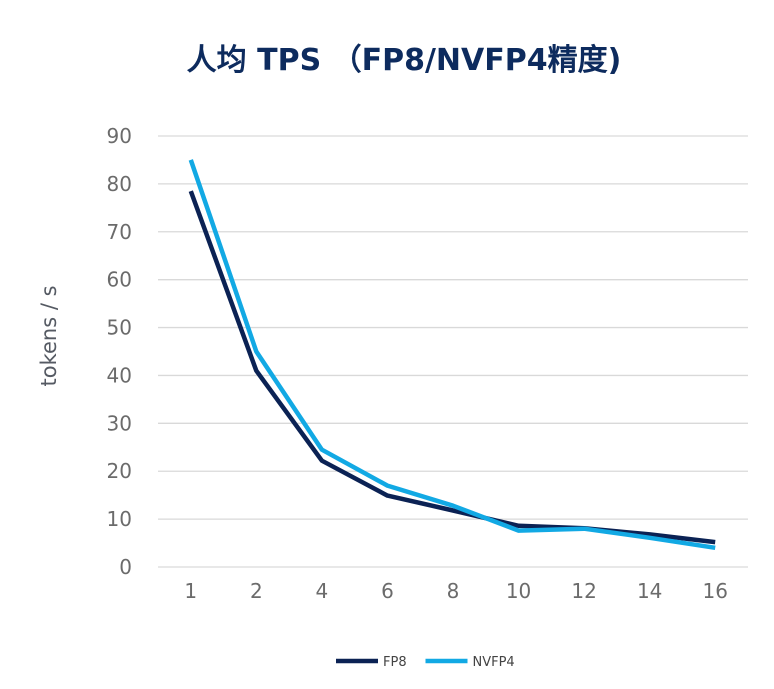  I want to click on y-tick-label: 90, so click(119, 136).